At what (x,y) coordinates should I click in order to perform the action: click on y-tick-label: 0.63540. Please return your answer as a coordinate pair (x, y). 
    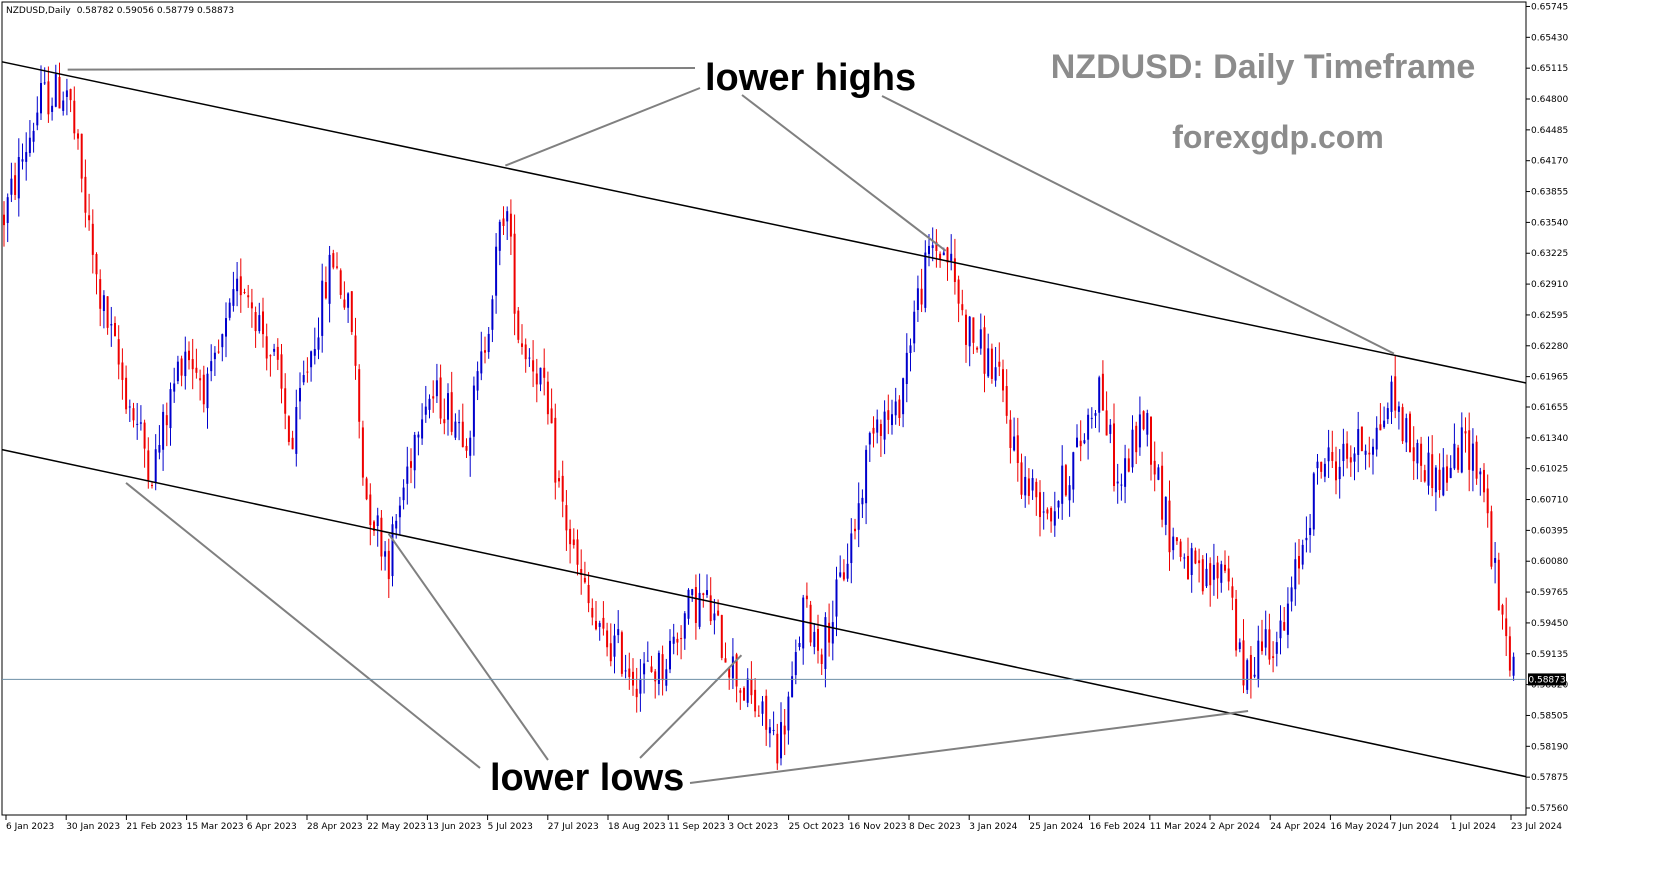
    Looking at the image, I should click on (1549, 223).